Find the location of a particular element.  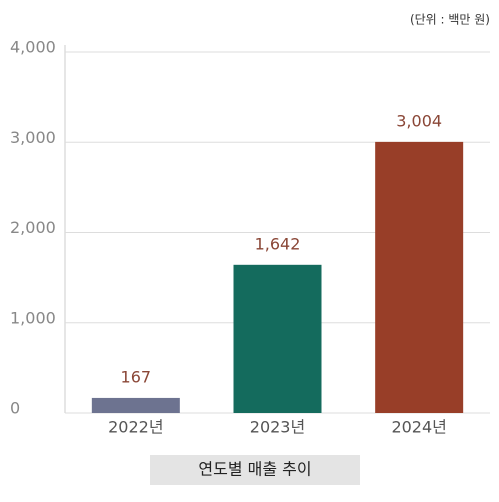

unit-note: (단위 : 백만 원) is located at coordinates (450, 20).